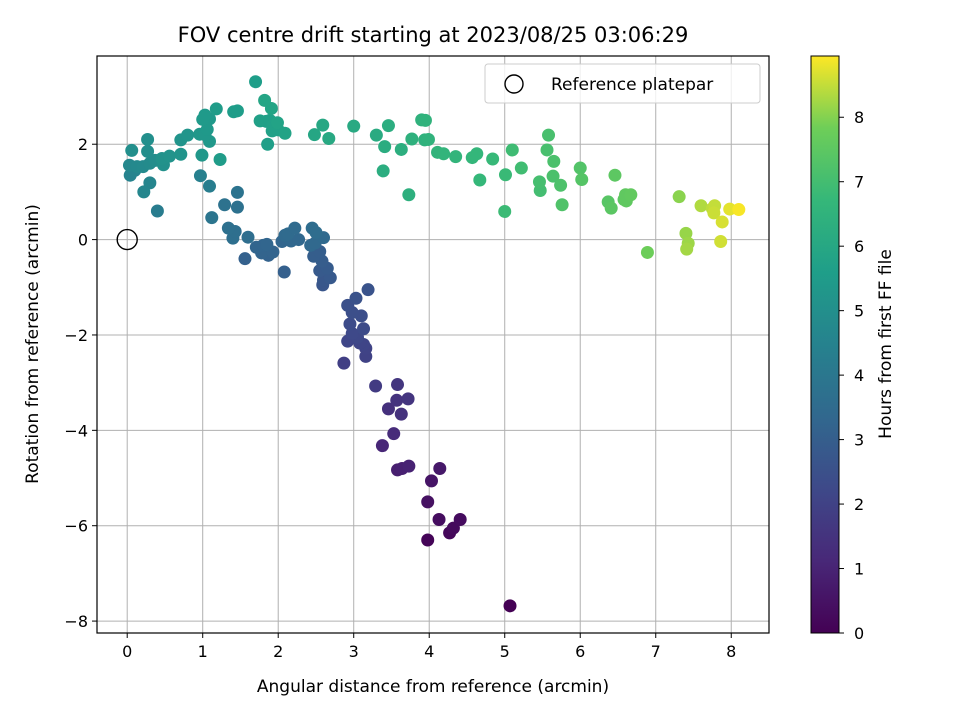 This screenshot has height=720, width=960. What do you see at coordinates (731, 651) in the screenshot?
I see `x-tick-label: 8` at bounding box center [731, 651].